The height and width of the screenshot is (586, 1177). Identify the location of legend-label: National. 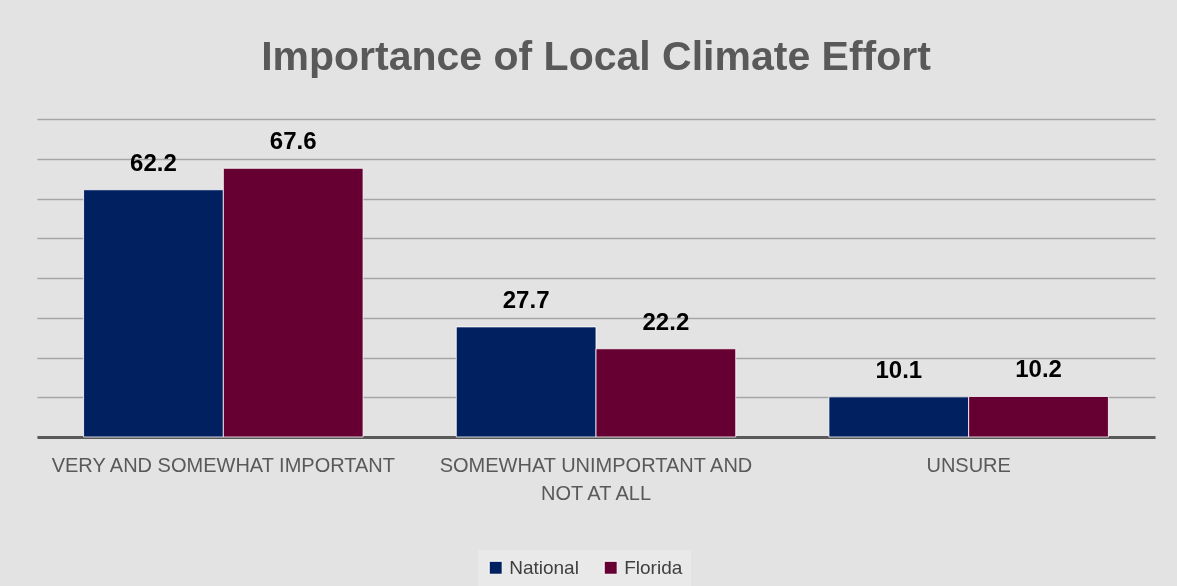
(544, 567).